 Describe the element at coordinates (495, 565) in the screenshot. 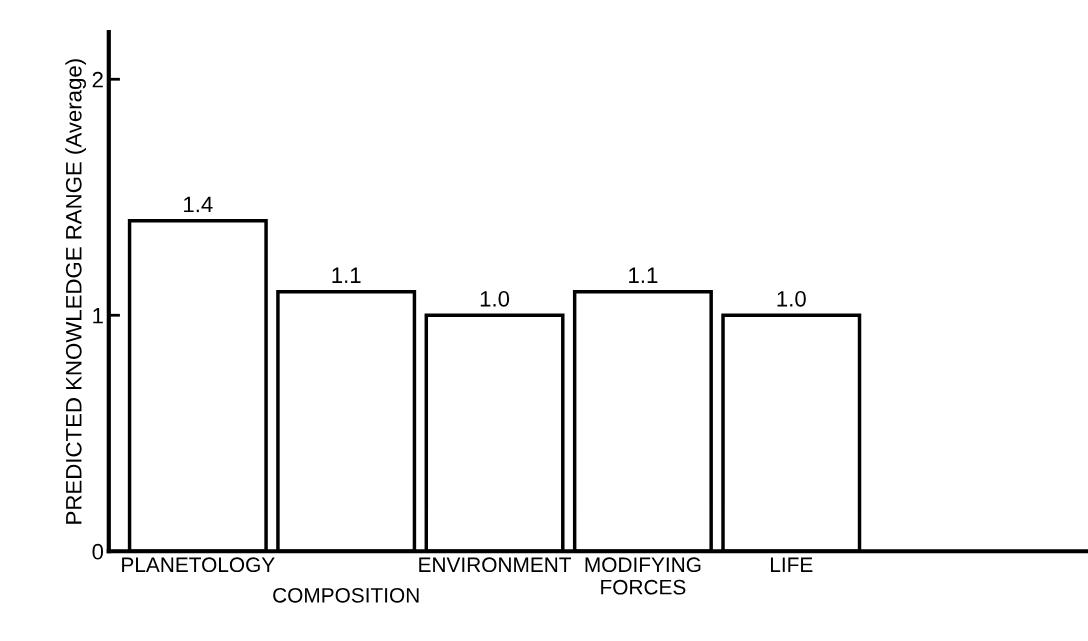

I see `x-tick-label: ENVIRONMENT` at that location.